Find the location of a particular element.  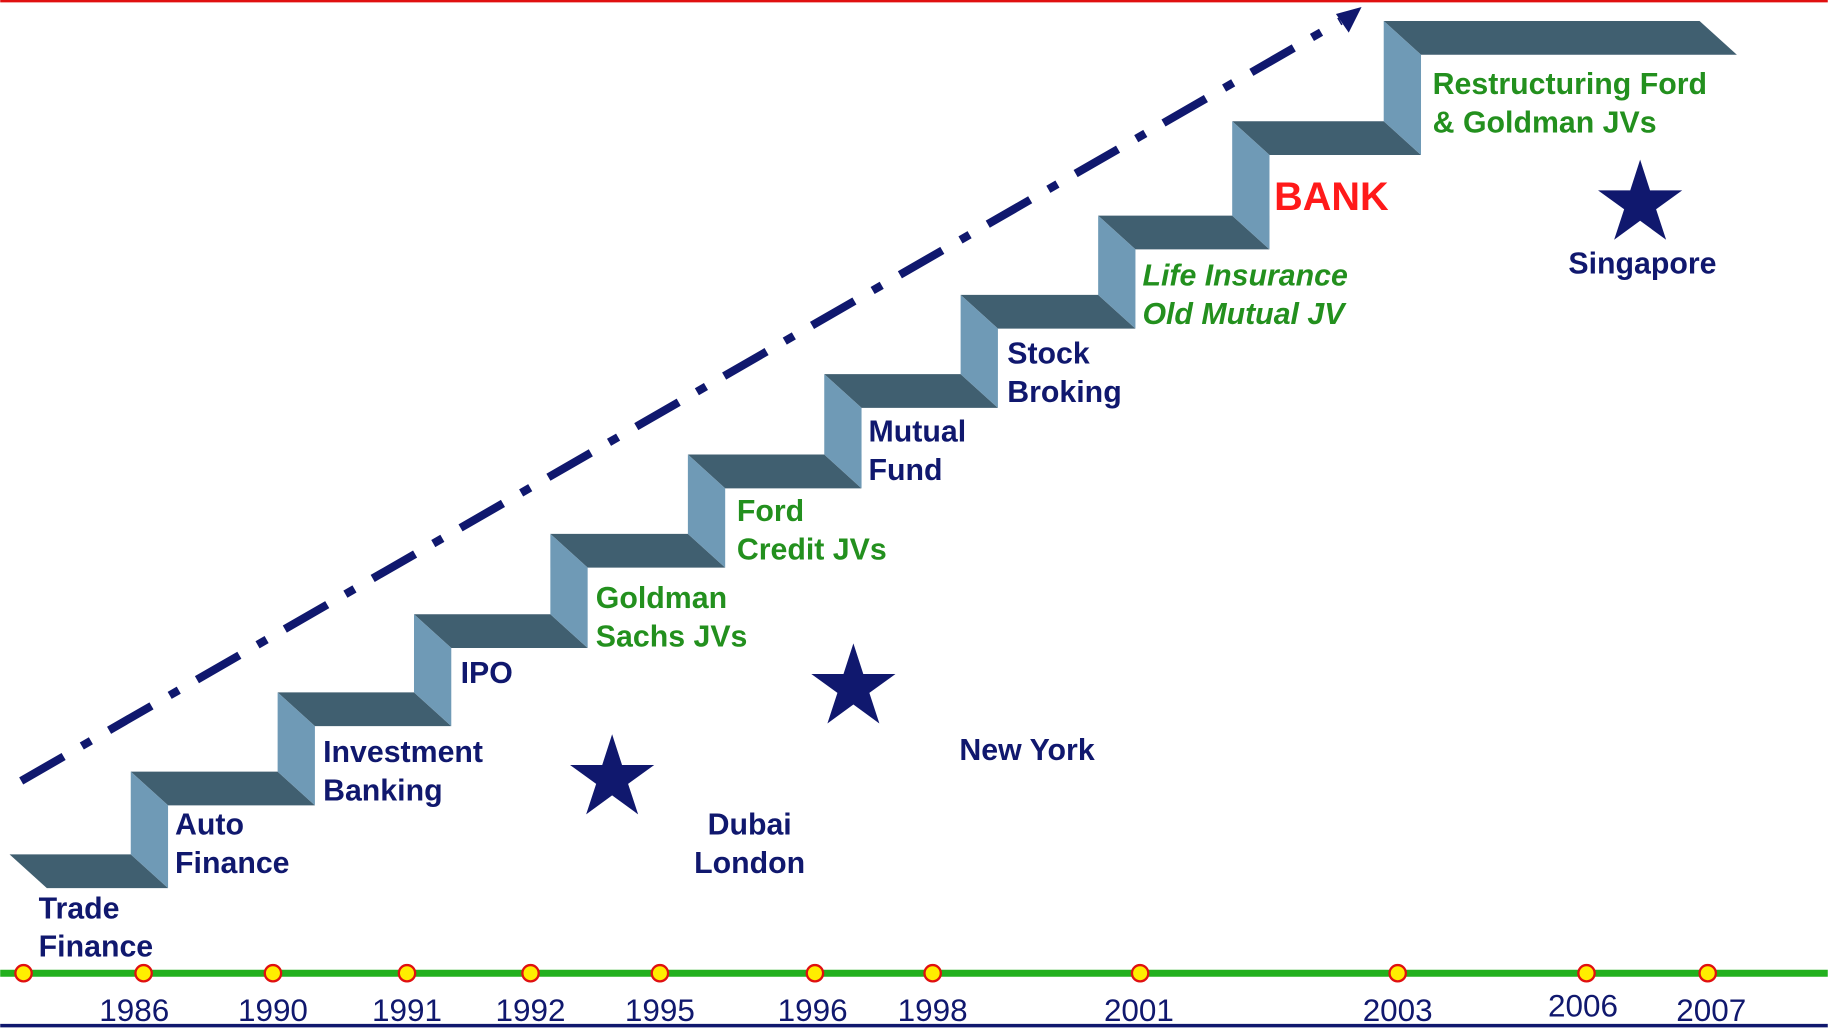

step-label: Ford is located at coordinates (770, 511).